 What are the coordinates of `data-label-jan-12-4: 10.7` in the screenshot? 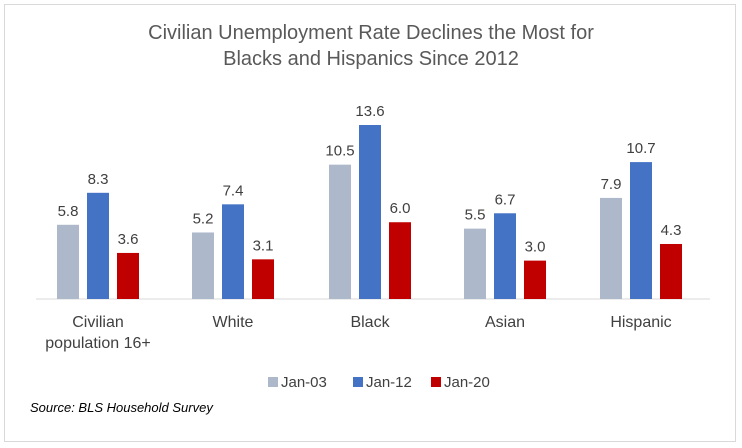 It's located at (640, 148).